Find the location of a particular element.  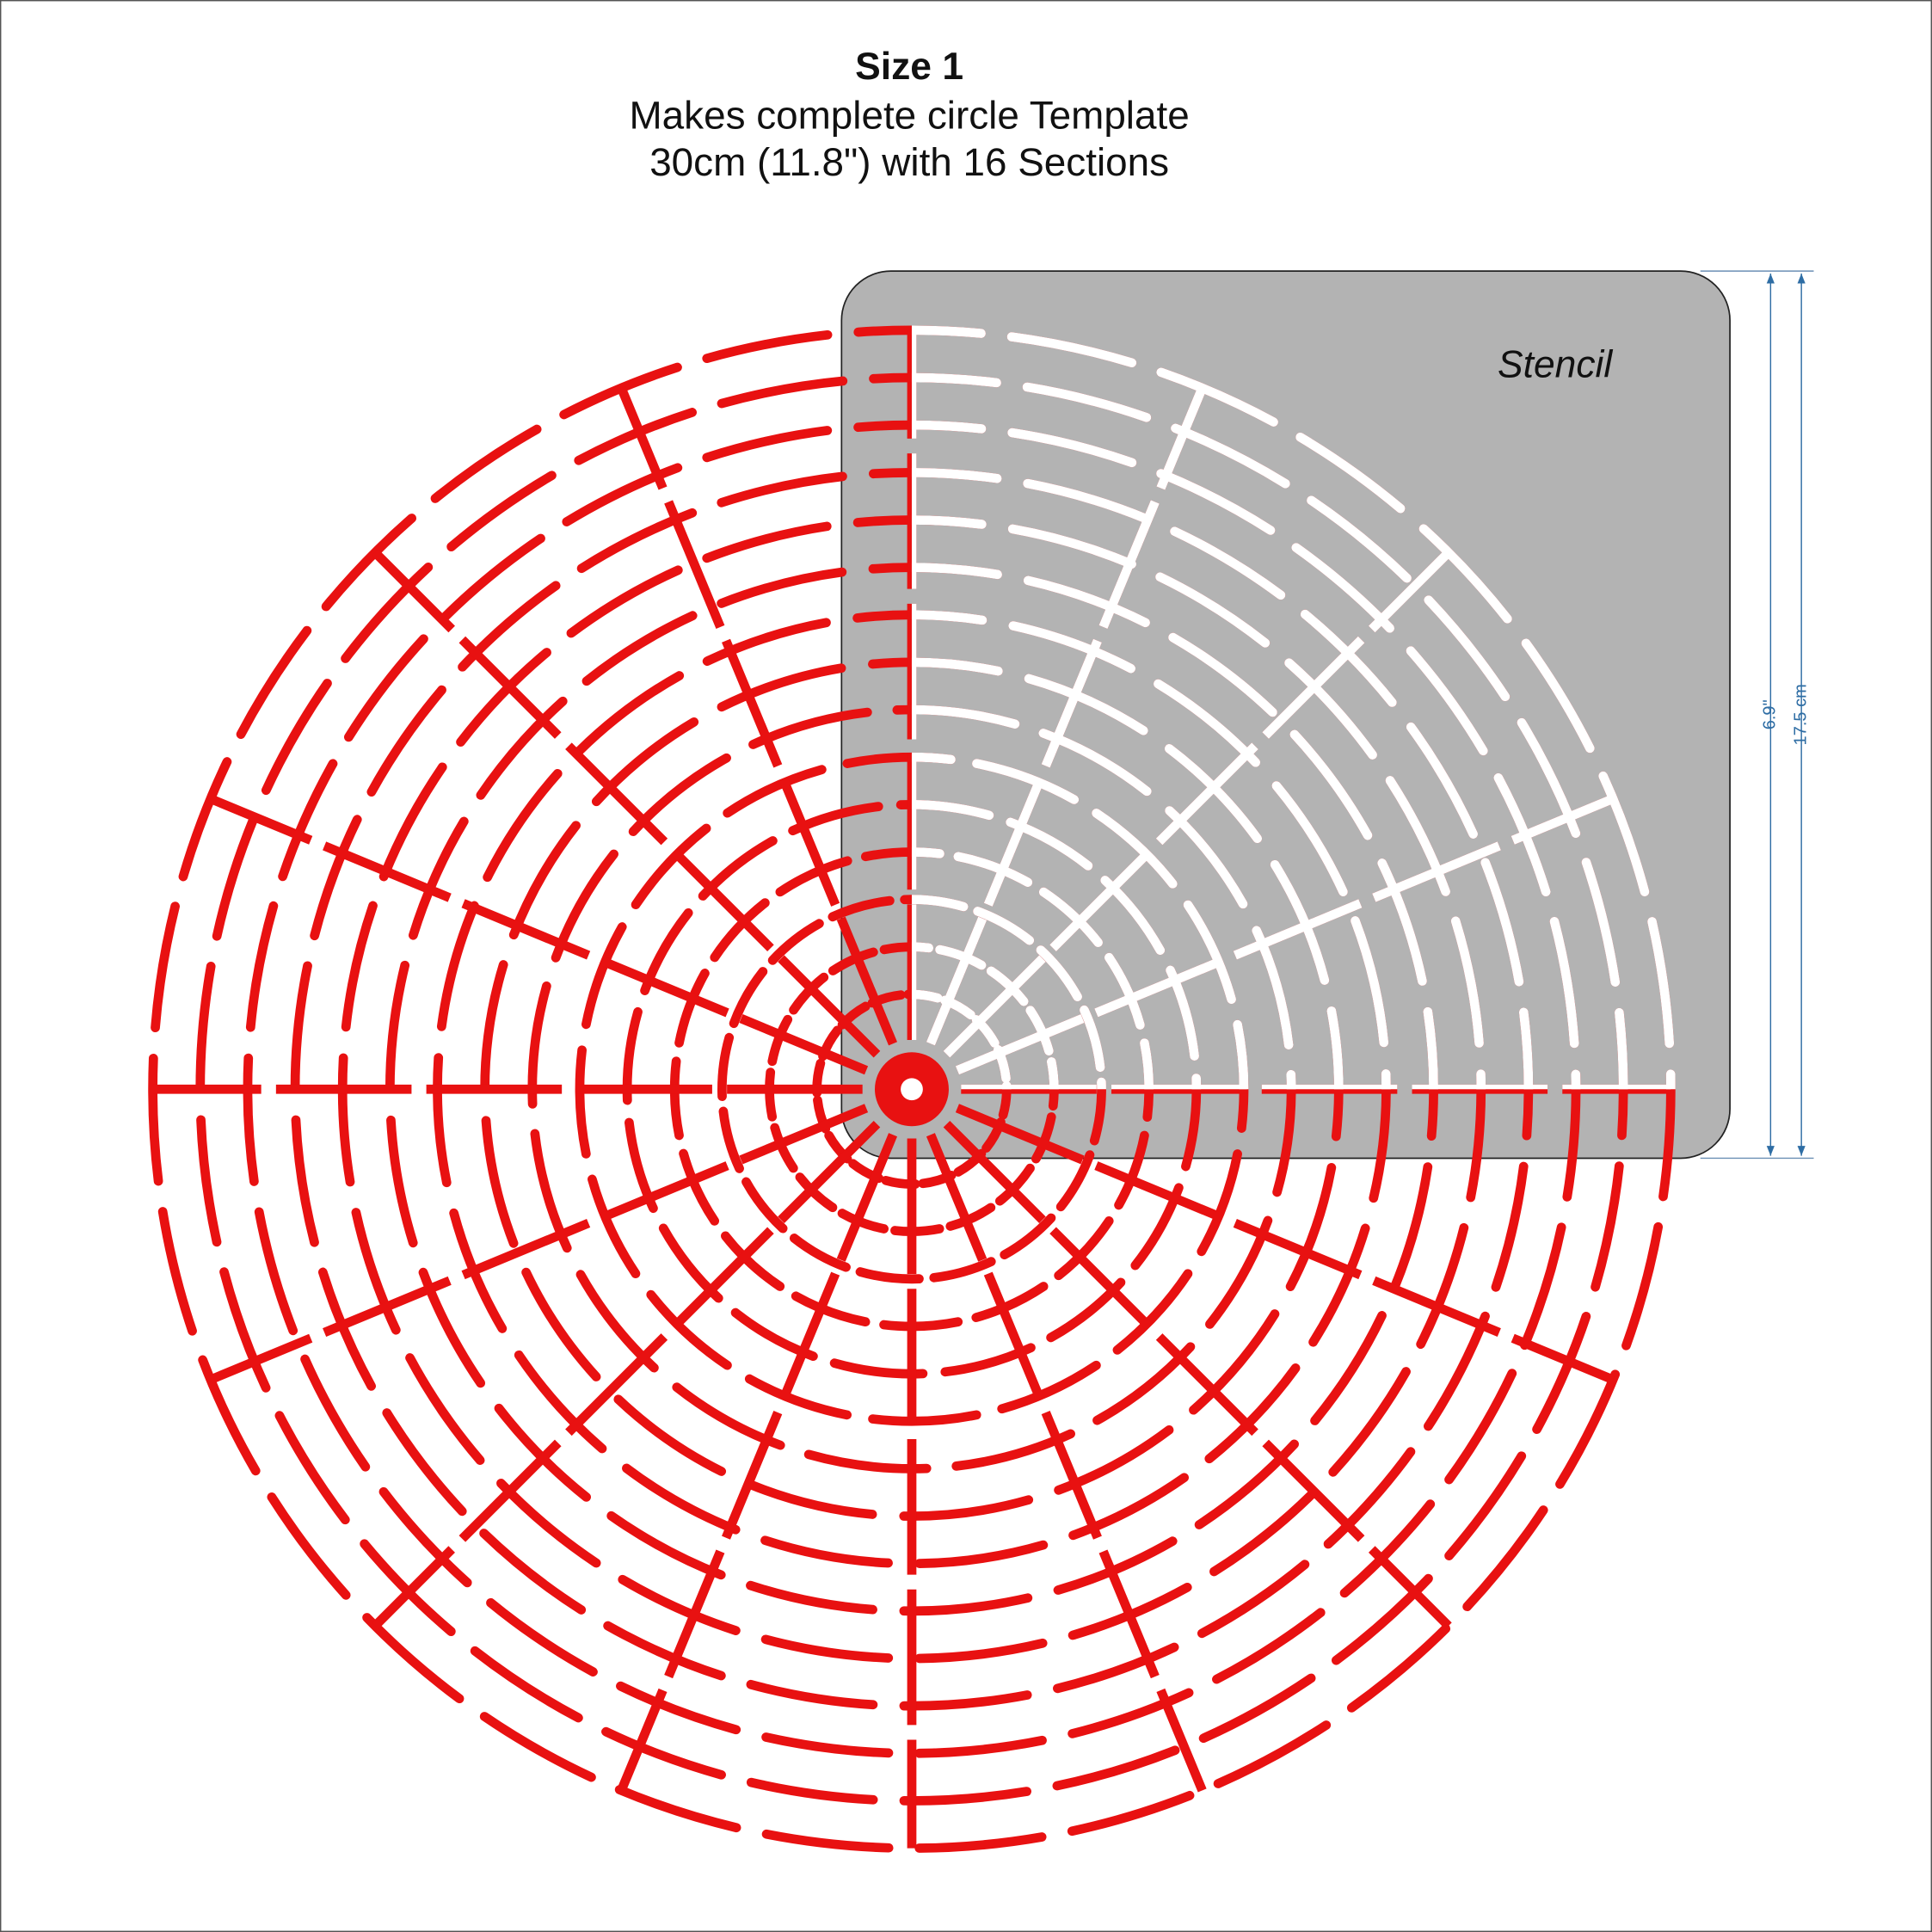

dimension-cm: 17.5 cm is located at coordinates (1800, 714).